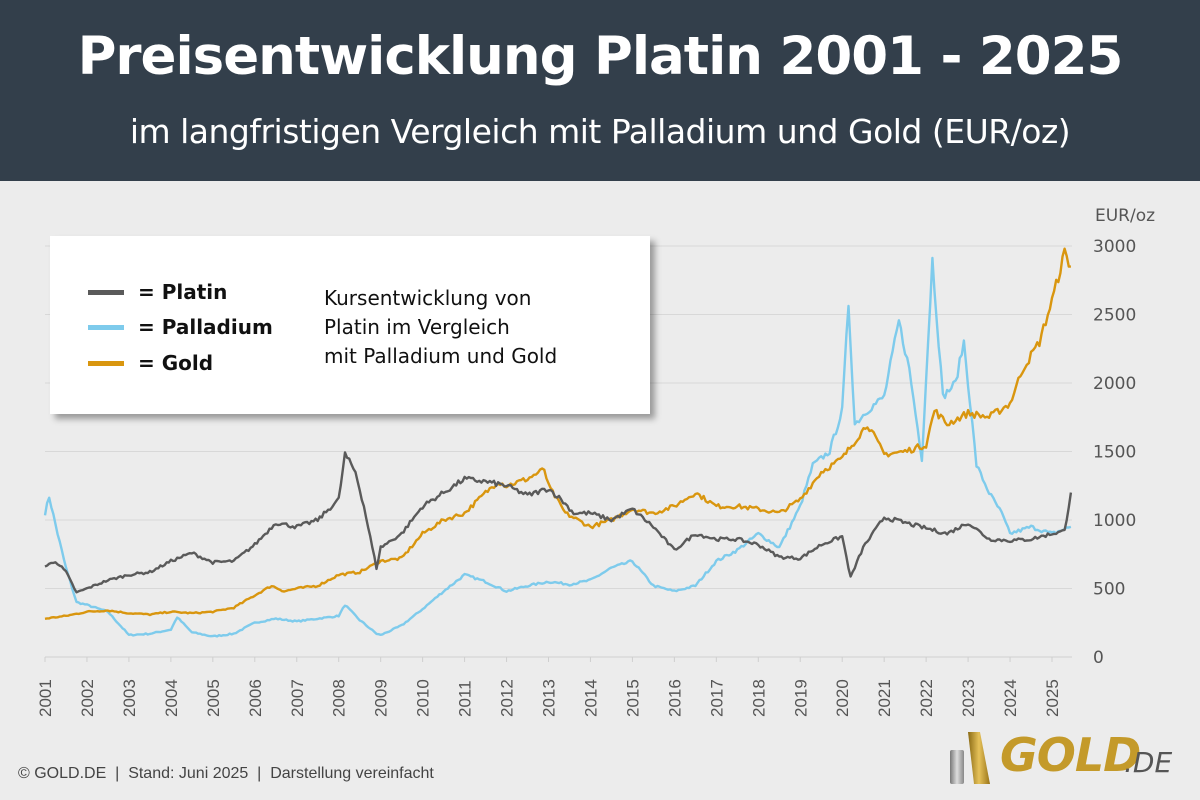 This screenshot has height=800, width=1200. Describe the element at coordinates (106, 327) in the screenshot. I see `legend-swatch-palladium` at that location.